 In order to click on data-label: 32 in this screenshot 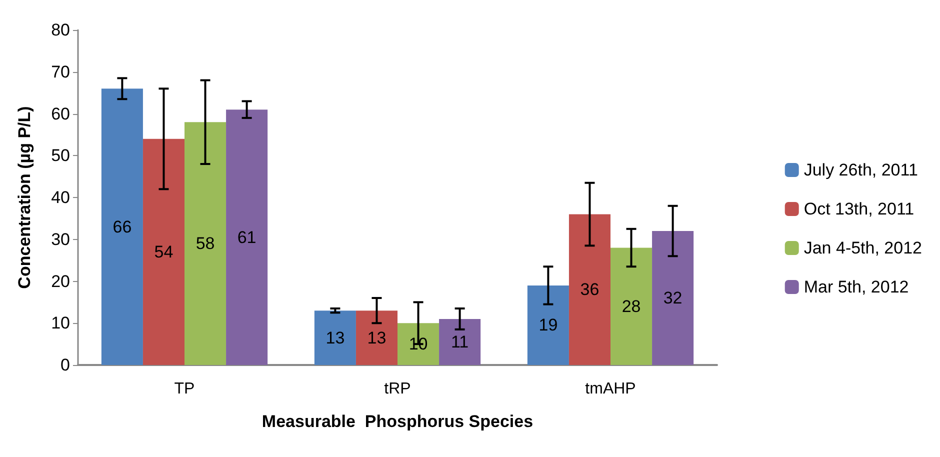, I will do `click(672, 298)`.